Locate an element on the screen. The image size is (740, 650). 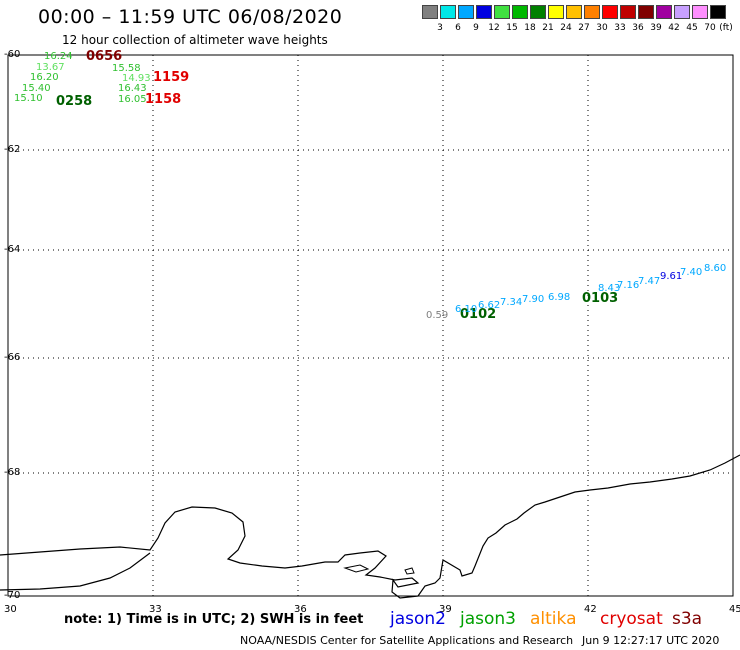
wave-height-value: 6.62 is located at coordinates (489, 305).